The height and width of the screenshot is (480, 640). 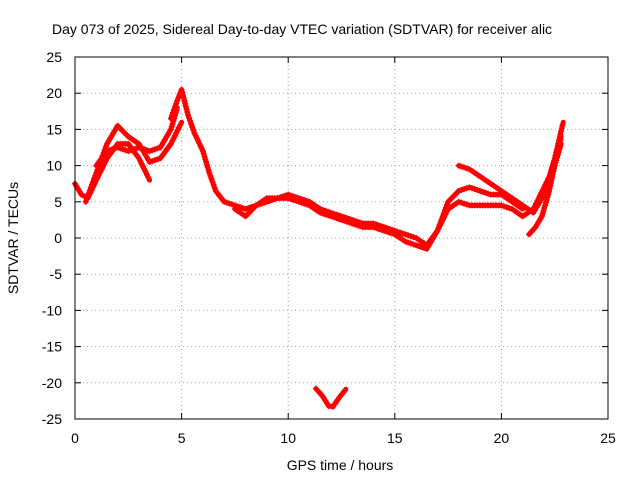 What do you see at coordinates (54, 93) in the screenshot?
I see `y-tick-label: 20` at bounding box center [54, 93].